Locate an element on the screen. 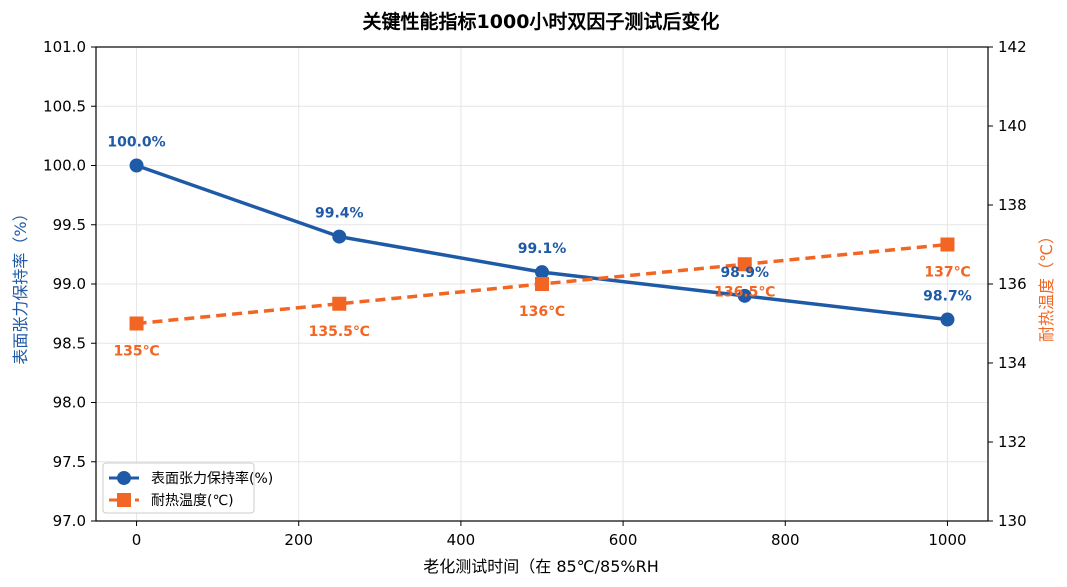 This screenshot has height=587, width=1067. left-tick-label: 98.0 is located at coordinates (69, 403).